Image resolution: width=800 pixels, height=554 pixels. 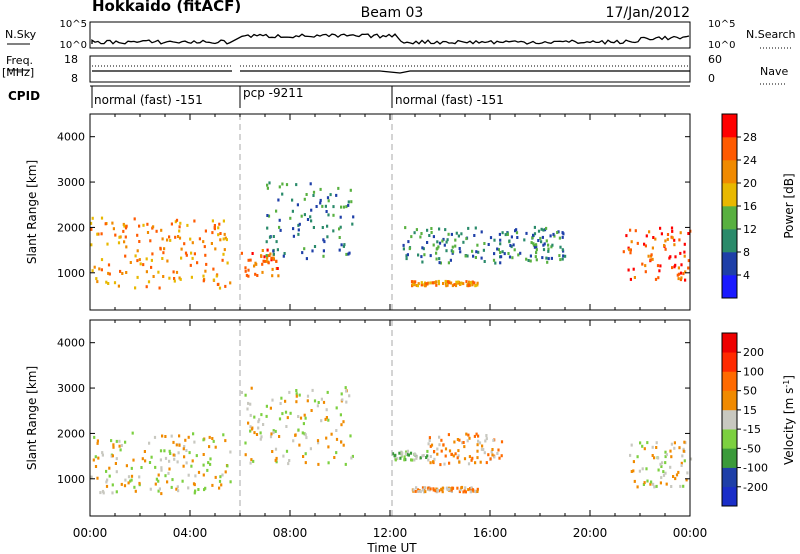 I want to click on velocity-colorbar-tick-label-6: -100, so click(x=755, y=468).